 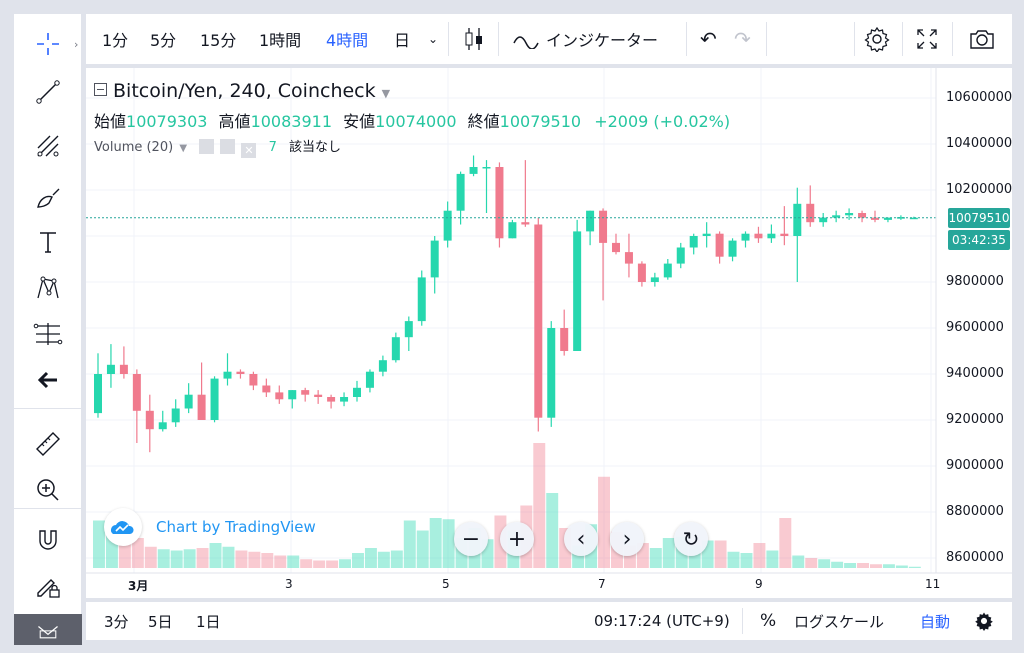 I want to click on timezone-clock: 09:17:24 (UTC+9), so click(x=662, y=621).